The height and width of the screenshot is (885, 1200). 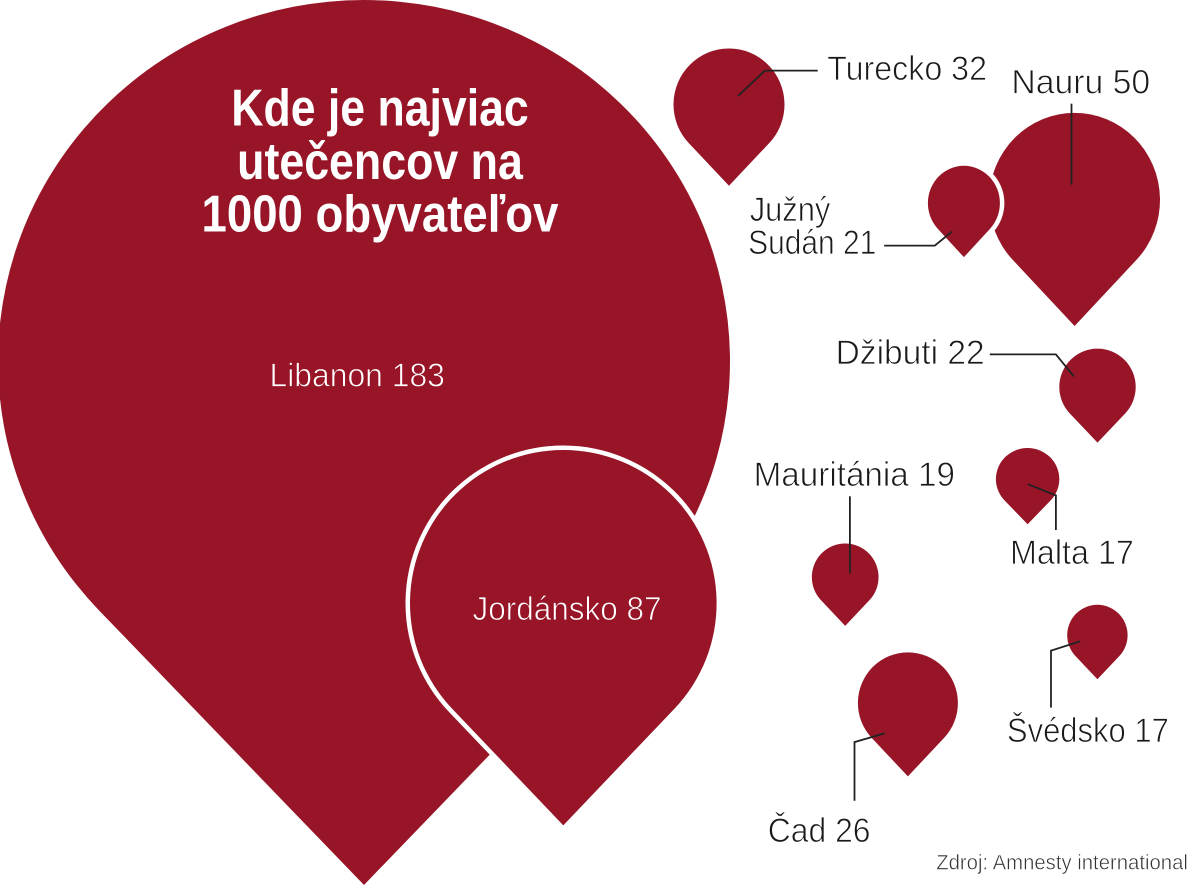 What do you see at coordinates (1080, 83) in the screenshot?
I see `svg-text: Nauru 50` at bounding box center [1080, 83].